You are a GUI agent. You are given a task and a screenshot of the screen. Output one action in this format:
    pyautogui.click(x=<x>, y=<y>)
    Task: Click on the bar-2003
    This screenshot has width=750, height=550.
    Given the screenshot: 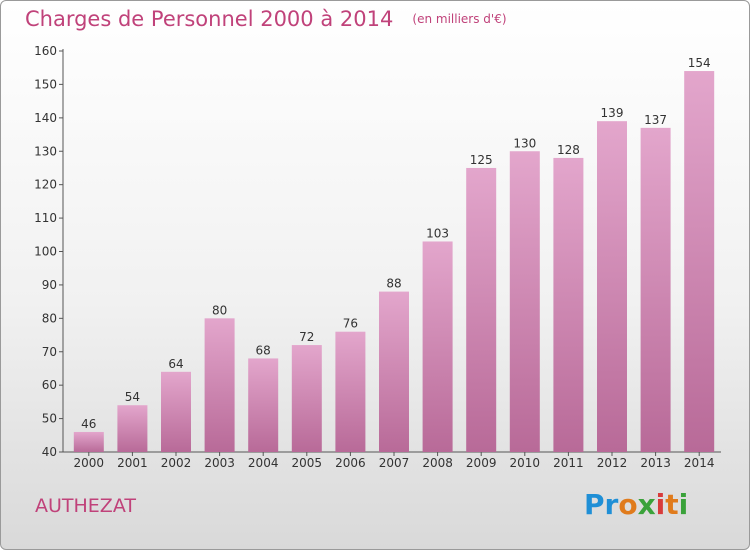 What is the action you would take?
    pyautogui.click(x=219, y=385)
    